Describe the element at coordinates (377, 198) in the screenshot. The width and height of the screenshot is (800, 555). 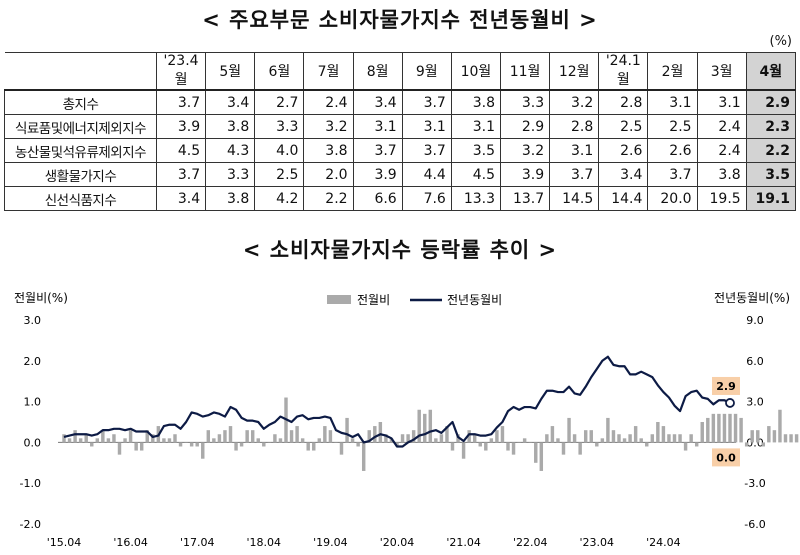
I see `table-cell: 6.6` at that location.